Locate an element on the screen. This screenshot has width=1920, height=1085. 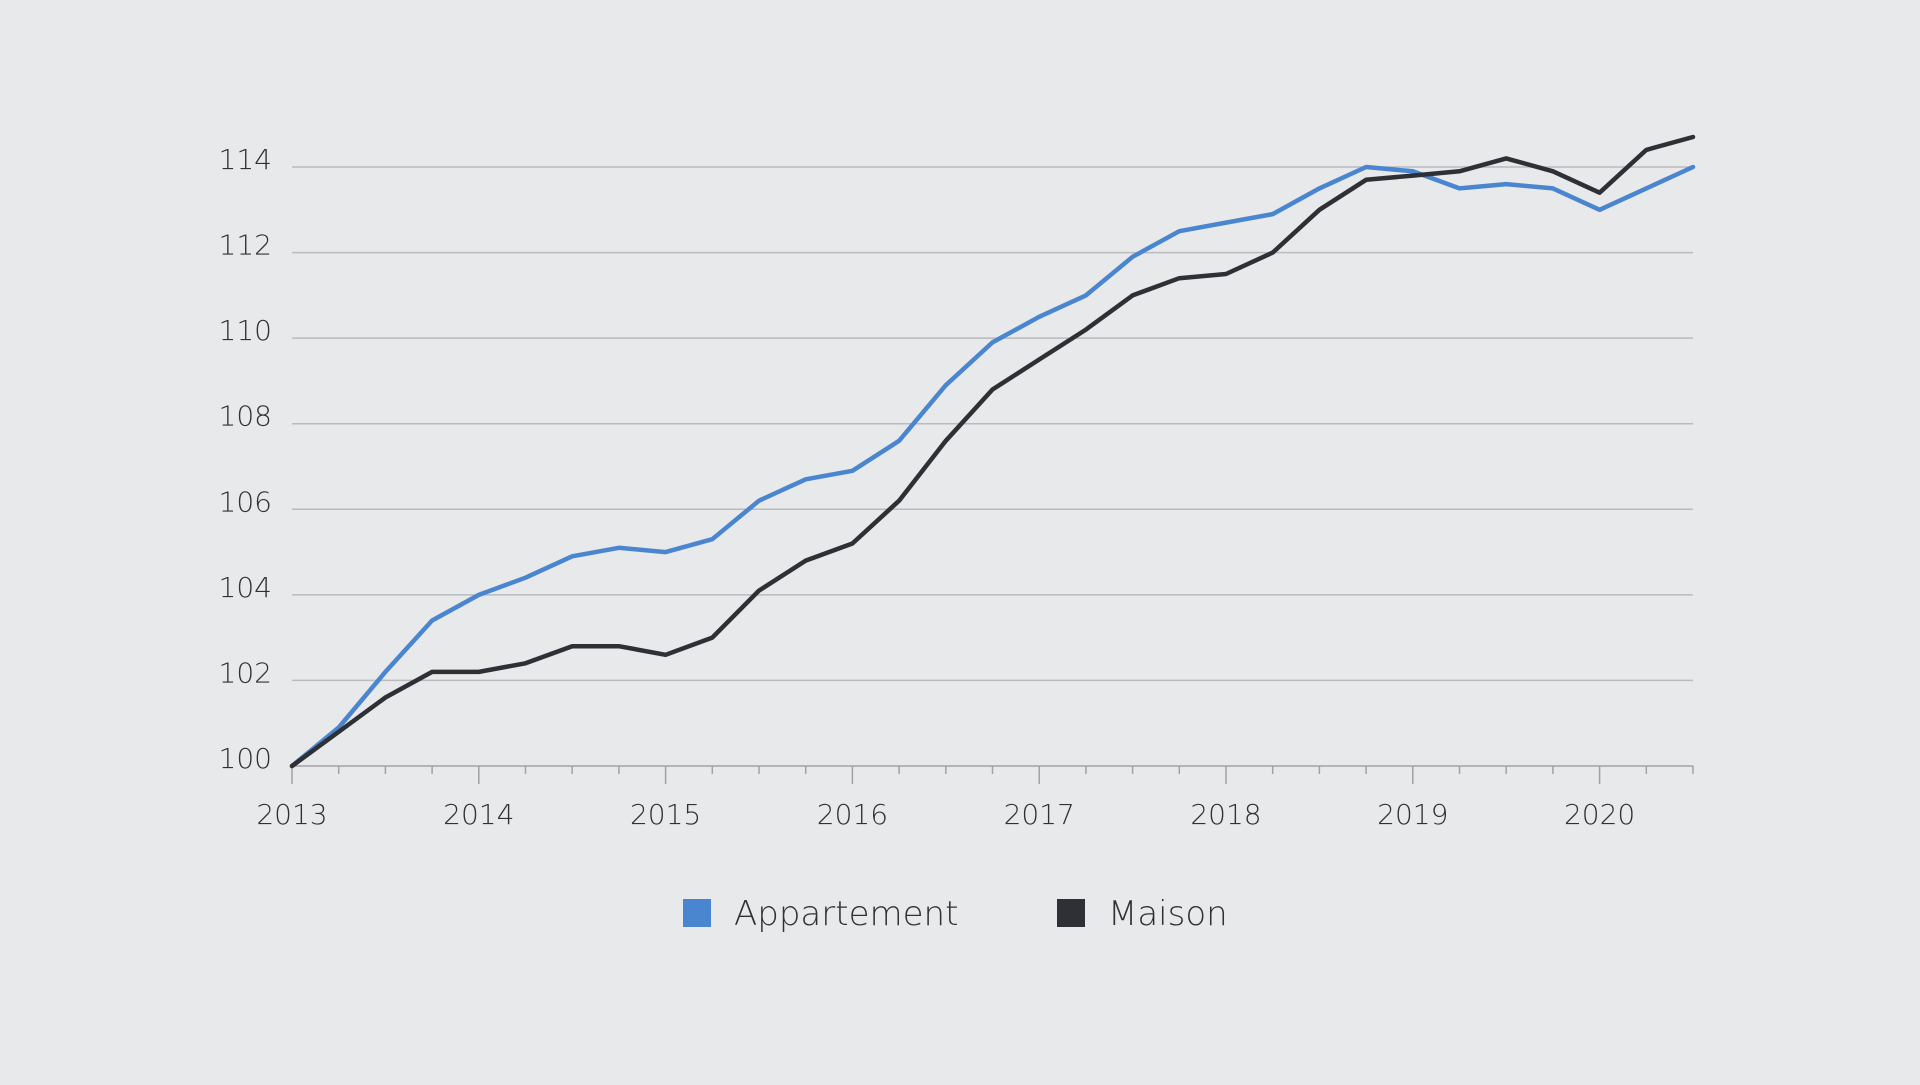
x-tick-label: 2019 is located at coordinates (1412, 814).